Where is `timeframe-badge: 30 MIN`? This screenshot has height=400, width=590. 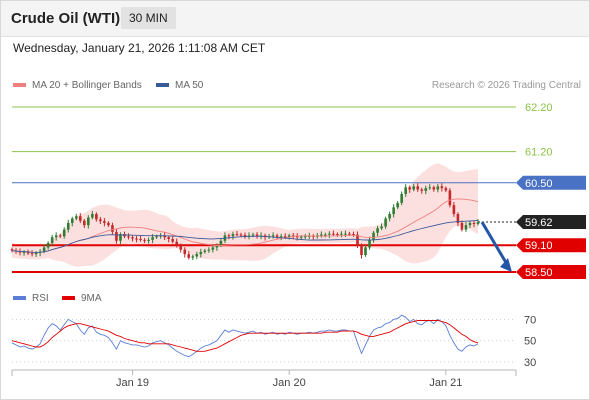 timeframe-badge: 30 MIN is located at coordinates (148, 18).